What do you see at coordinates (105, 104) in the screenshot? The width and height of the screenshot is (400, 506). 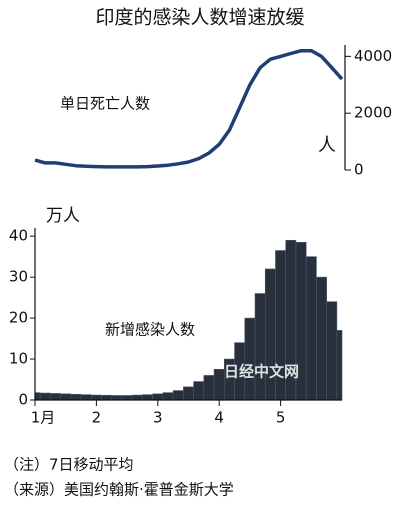 I see `line-label: 单日死亡人数` at bounding box center [105, 104].